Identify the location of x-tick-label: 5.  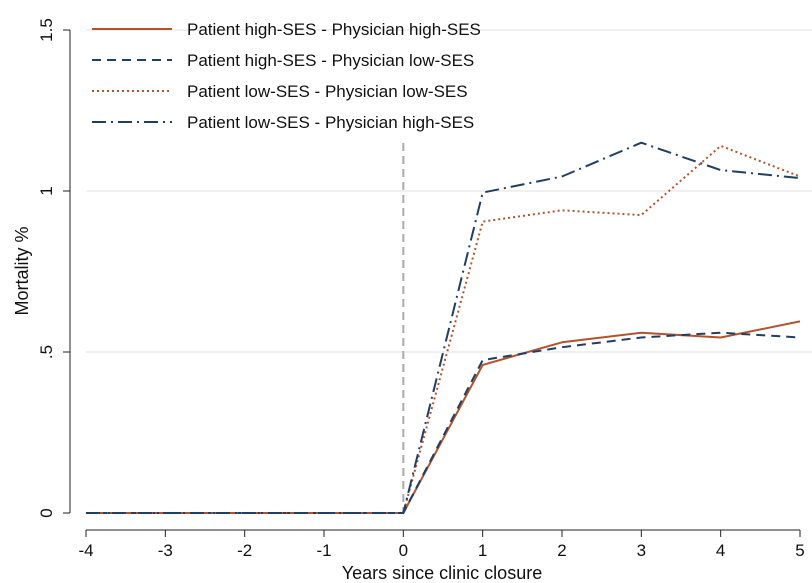
(799, 550).